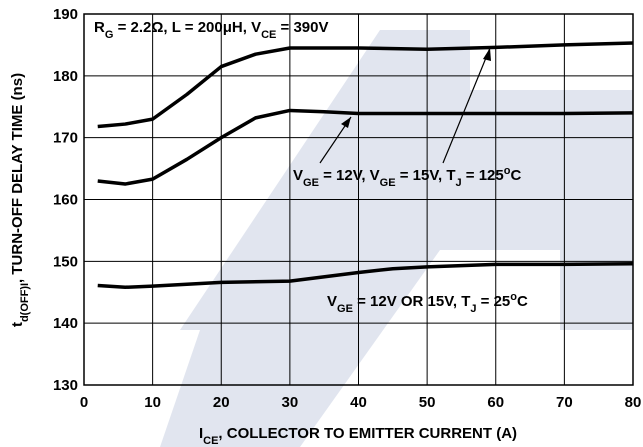  Describe the element at coordinates (495, 402) in the screenshot. I see `x-tick-label: 60` at that location.